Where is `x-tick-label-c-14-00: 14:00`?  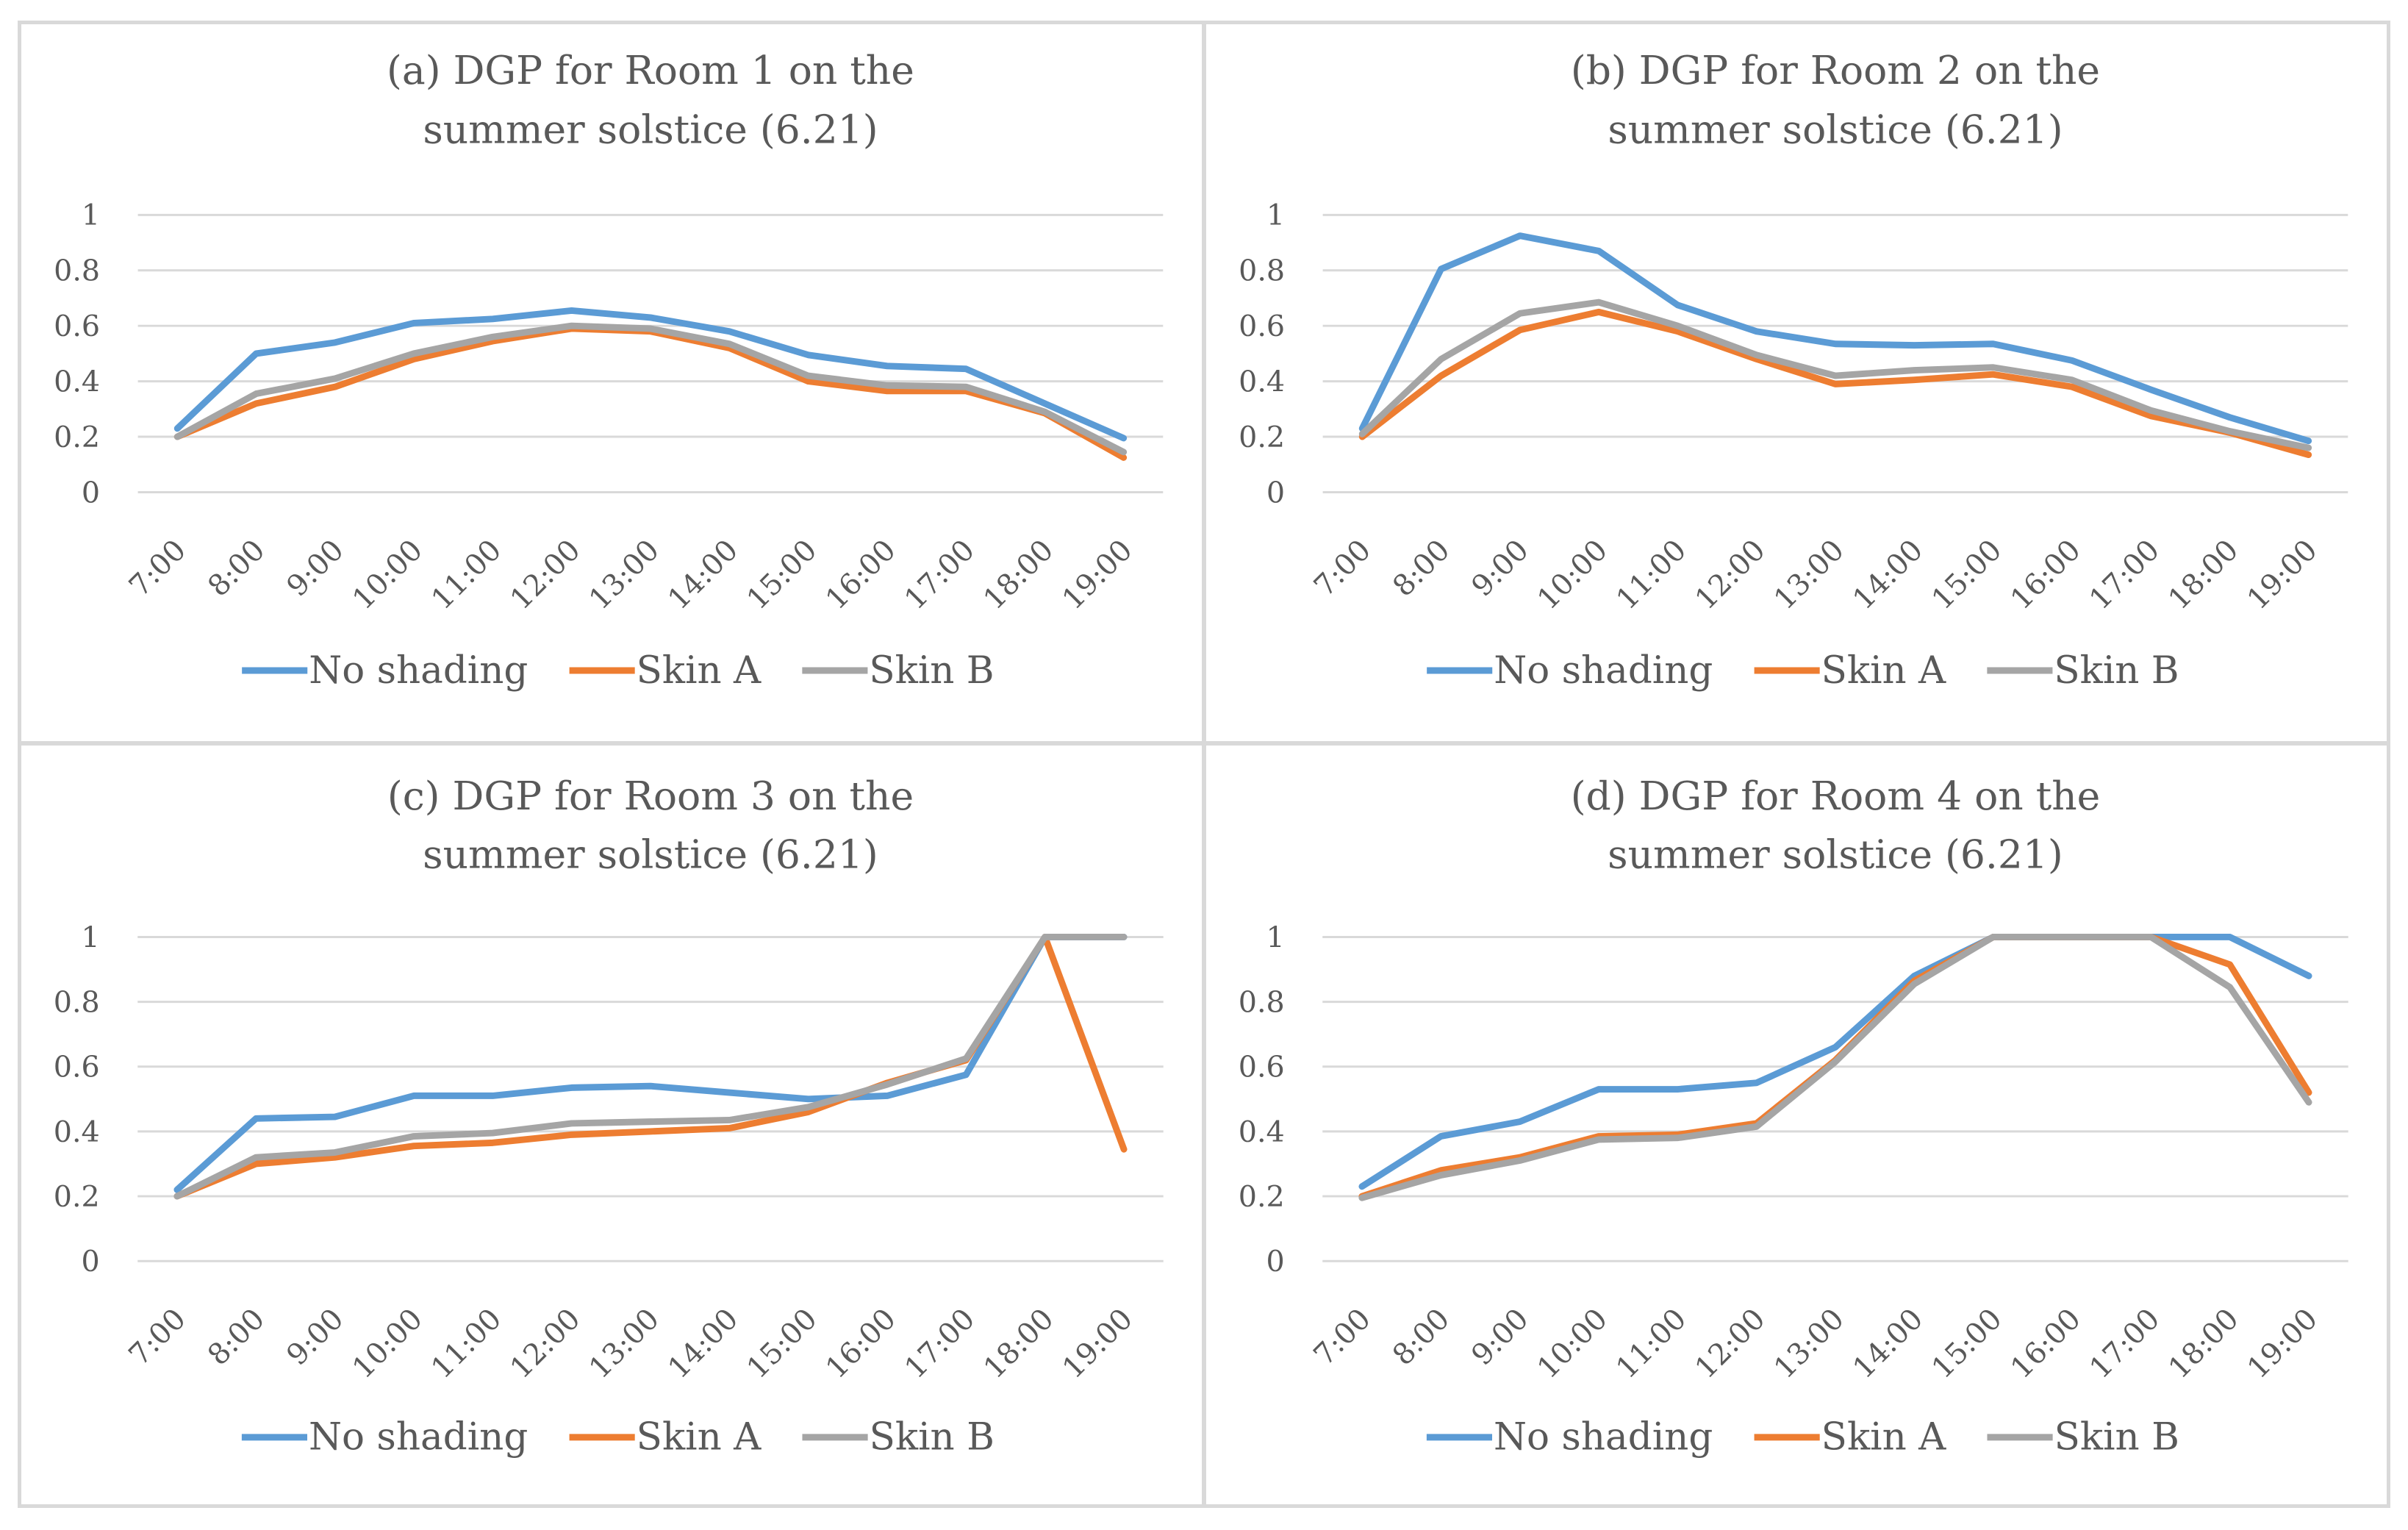
x-tick-label-c-14-00: 14:00 is located at coordinates (704, 1343).